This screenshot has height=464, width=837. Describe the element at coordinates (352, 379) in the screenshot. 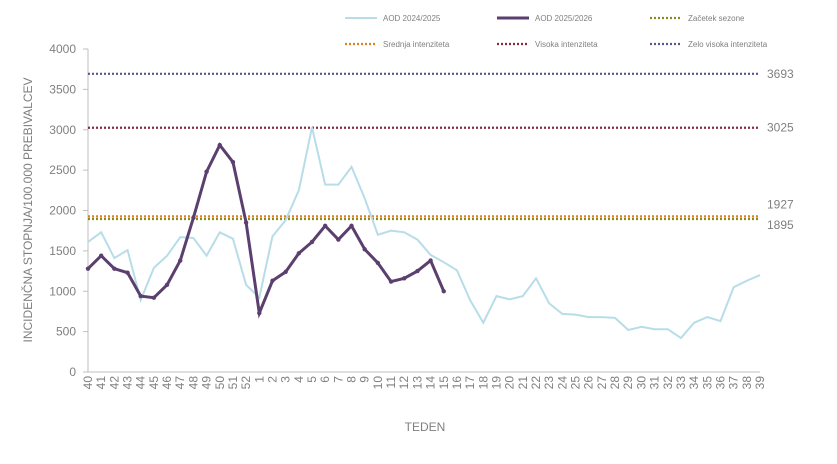

I see `x-tick-label: 8` at that location.